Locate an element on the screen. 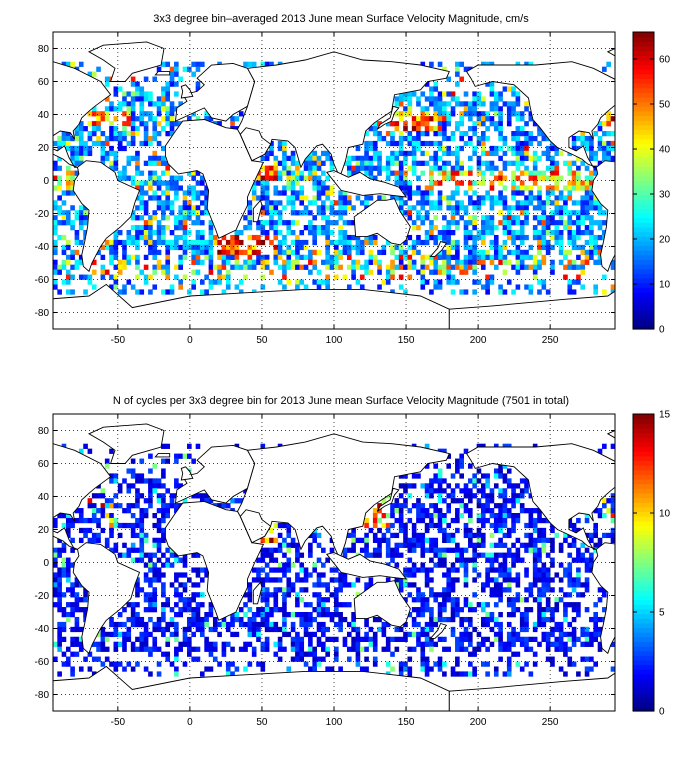 The image size is (696, 760). colorbar-tick-label: 5 is located at coordinates (662, 613).